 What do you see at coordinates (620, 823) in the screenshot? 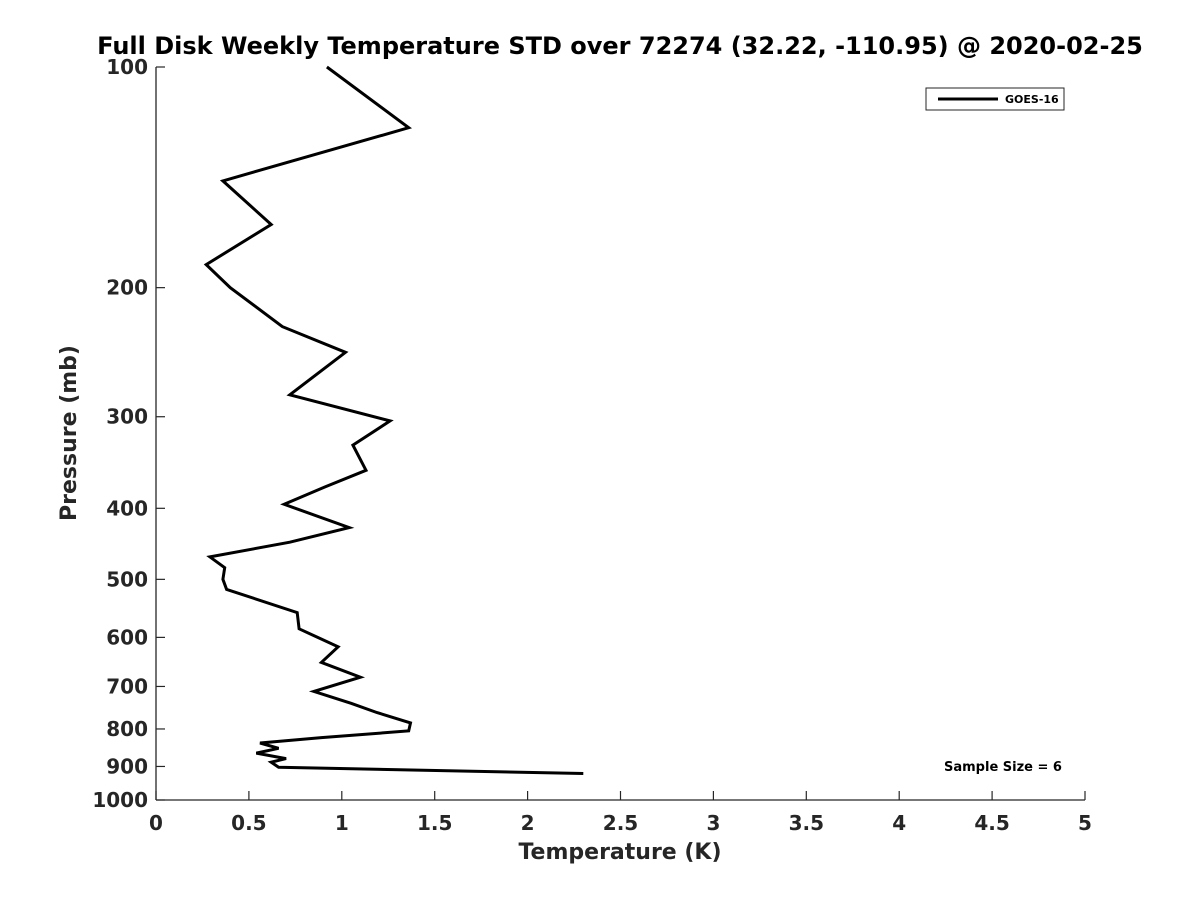
I see `x-tick-label: 2.5` at bounding box center [620, 823].